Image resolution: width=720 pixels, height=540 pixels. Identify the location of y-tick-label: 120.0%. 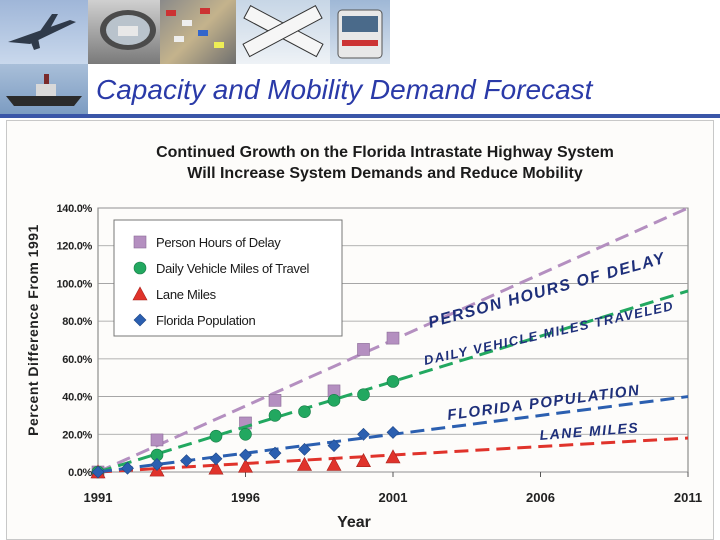
(74, 247).